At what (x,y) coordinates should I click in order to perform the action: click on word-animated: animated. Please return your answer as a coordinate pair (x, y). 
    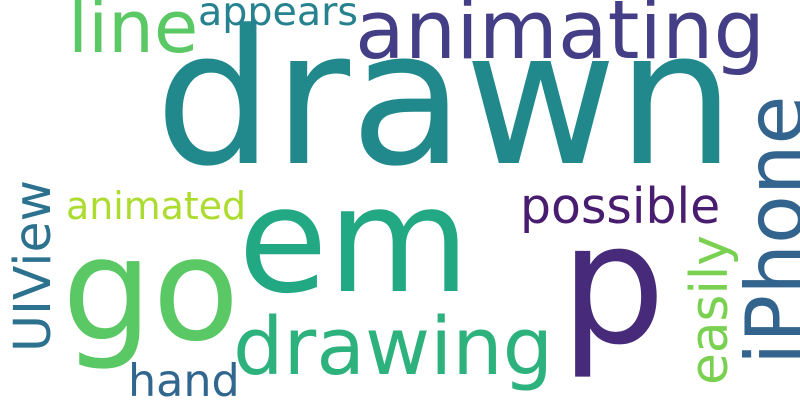
    Looking at the image, I should click on (156, 206).